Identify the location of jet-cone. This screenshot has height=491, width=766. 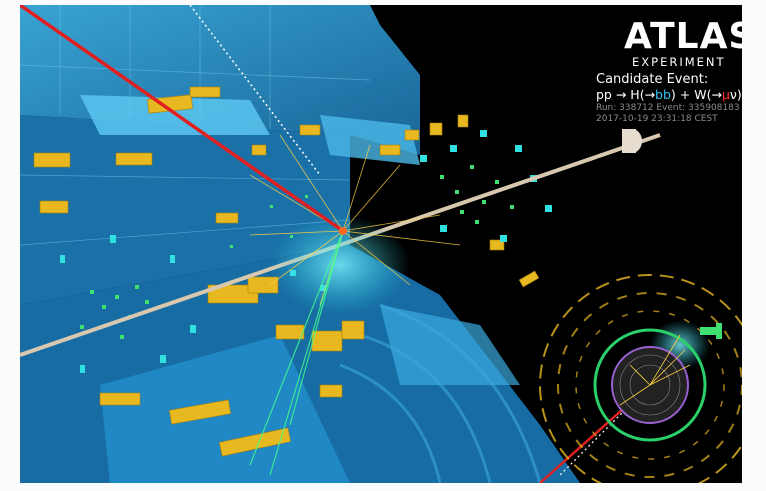
(340, 265).